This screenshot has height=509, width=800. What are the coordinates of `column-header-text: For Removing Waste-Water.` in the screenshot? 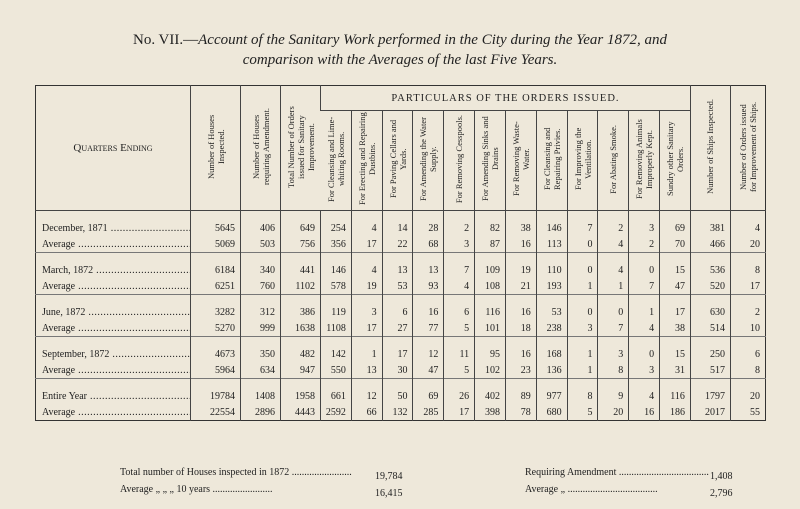 It's located at (520, 159).